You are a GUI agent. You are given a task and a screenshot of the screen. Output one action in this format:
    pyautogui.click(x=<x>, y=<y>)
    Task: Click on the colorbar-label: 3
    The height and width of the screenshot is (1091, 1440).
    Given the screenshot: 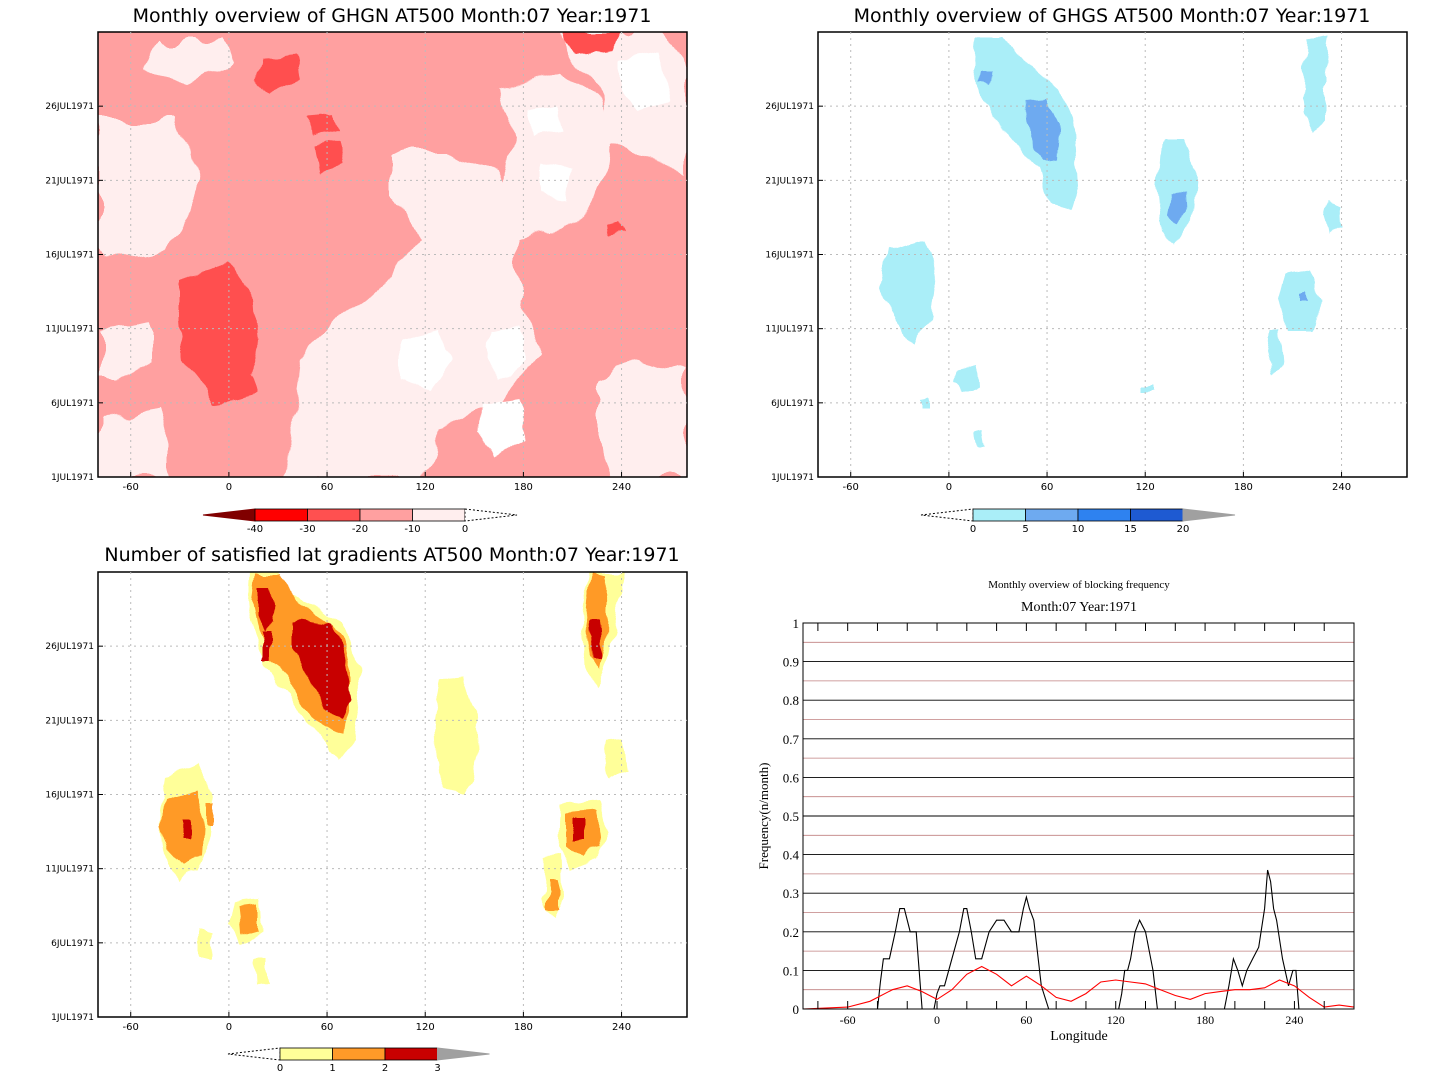 What is the action you would take?
    pyautogui.click(x=437, y=1068)
    